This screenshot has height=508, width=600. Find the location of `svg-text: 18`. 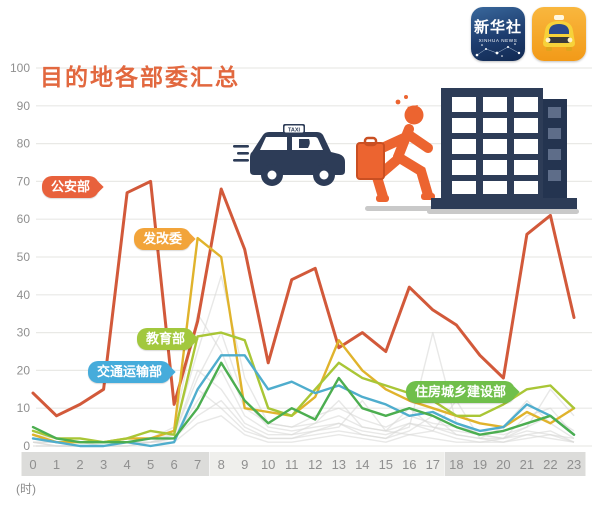

svg-text: 18 is located at coordinates (456, 464).